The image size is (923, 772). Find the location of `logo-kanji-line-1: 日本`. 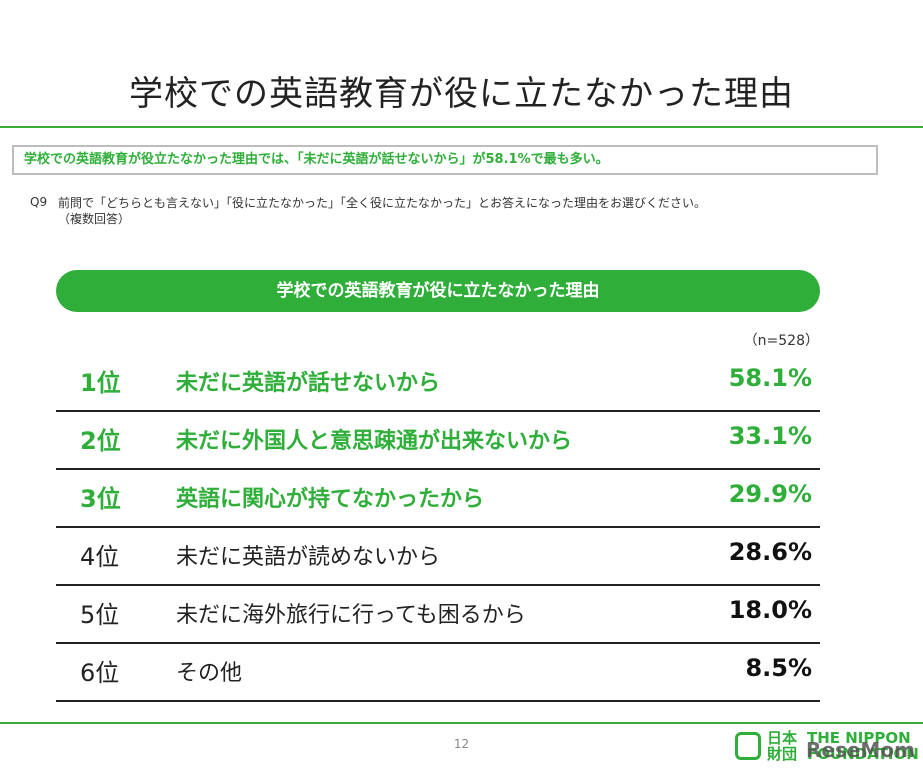

logo-kanji-line-1: 日本 is located at coordinates (782, 738).